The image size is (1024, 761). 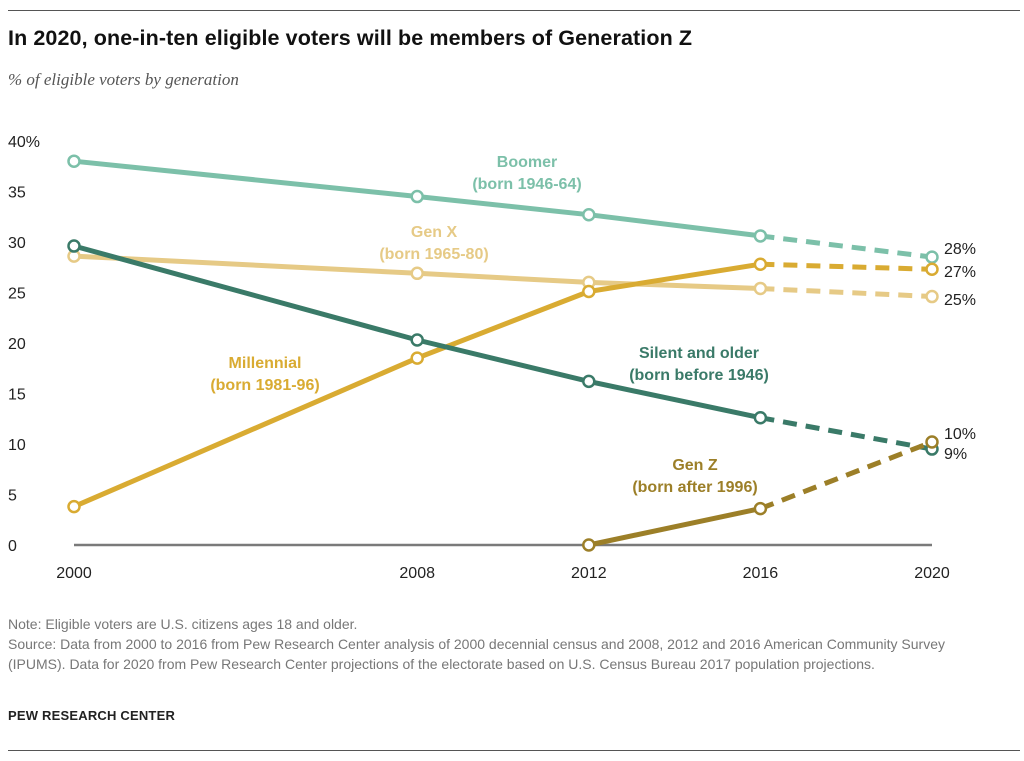 I want to click on y-tick-label: 5, so click(x=12, y=496).